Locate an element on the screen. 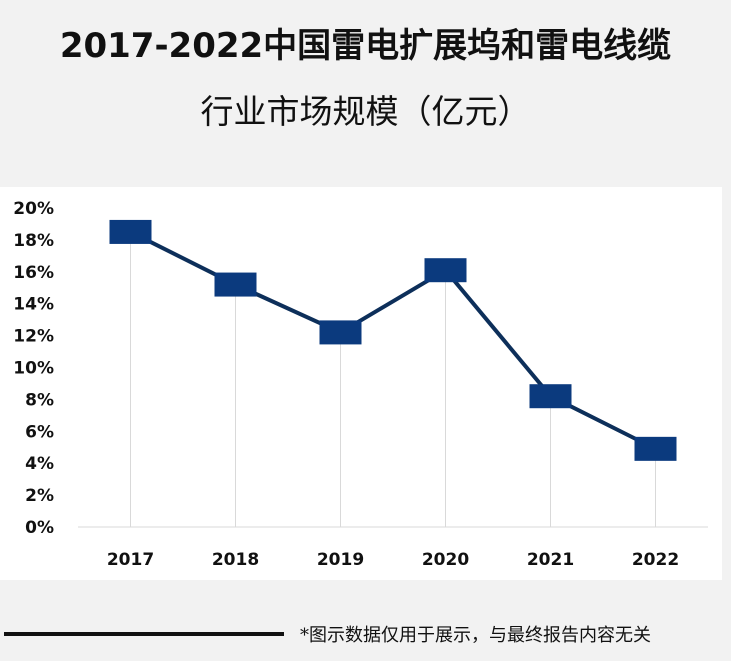  x-tick-label: 2020 is located at coordinates (445, 560).